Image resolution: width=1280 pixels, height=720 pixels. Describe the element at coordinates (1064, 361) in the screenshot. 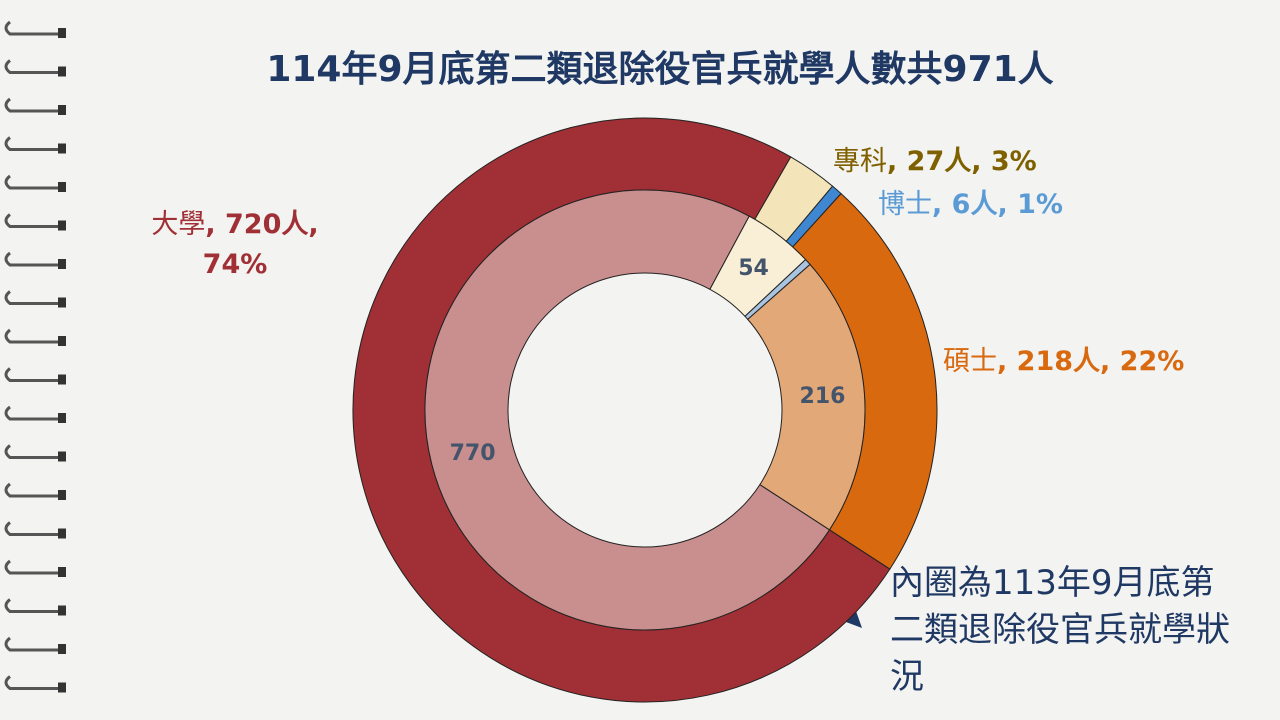

I see `segment-label: 碩士, 218人, 22%` at that location.